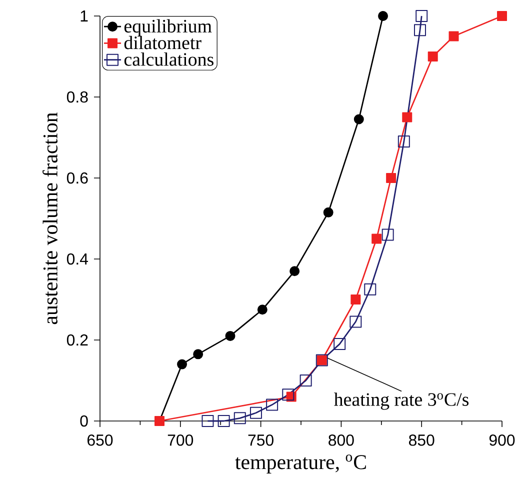 Image resolution: width=527 pixels, height=499 pixels. Describe the element at coordinates (261, 440) in the screenshot. I see `x-tick-label: 750` at that location.